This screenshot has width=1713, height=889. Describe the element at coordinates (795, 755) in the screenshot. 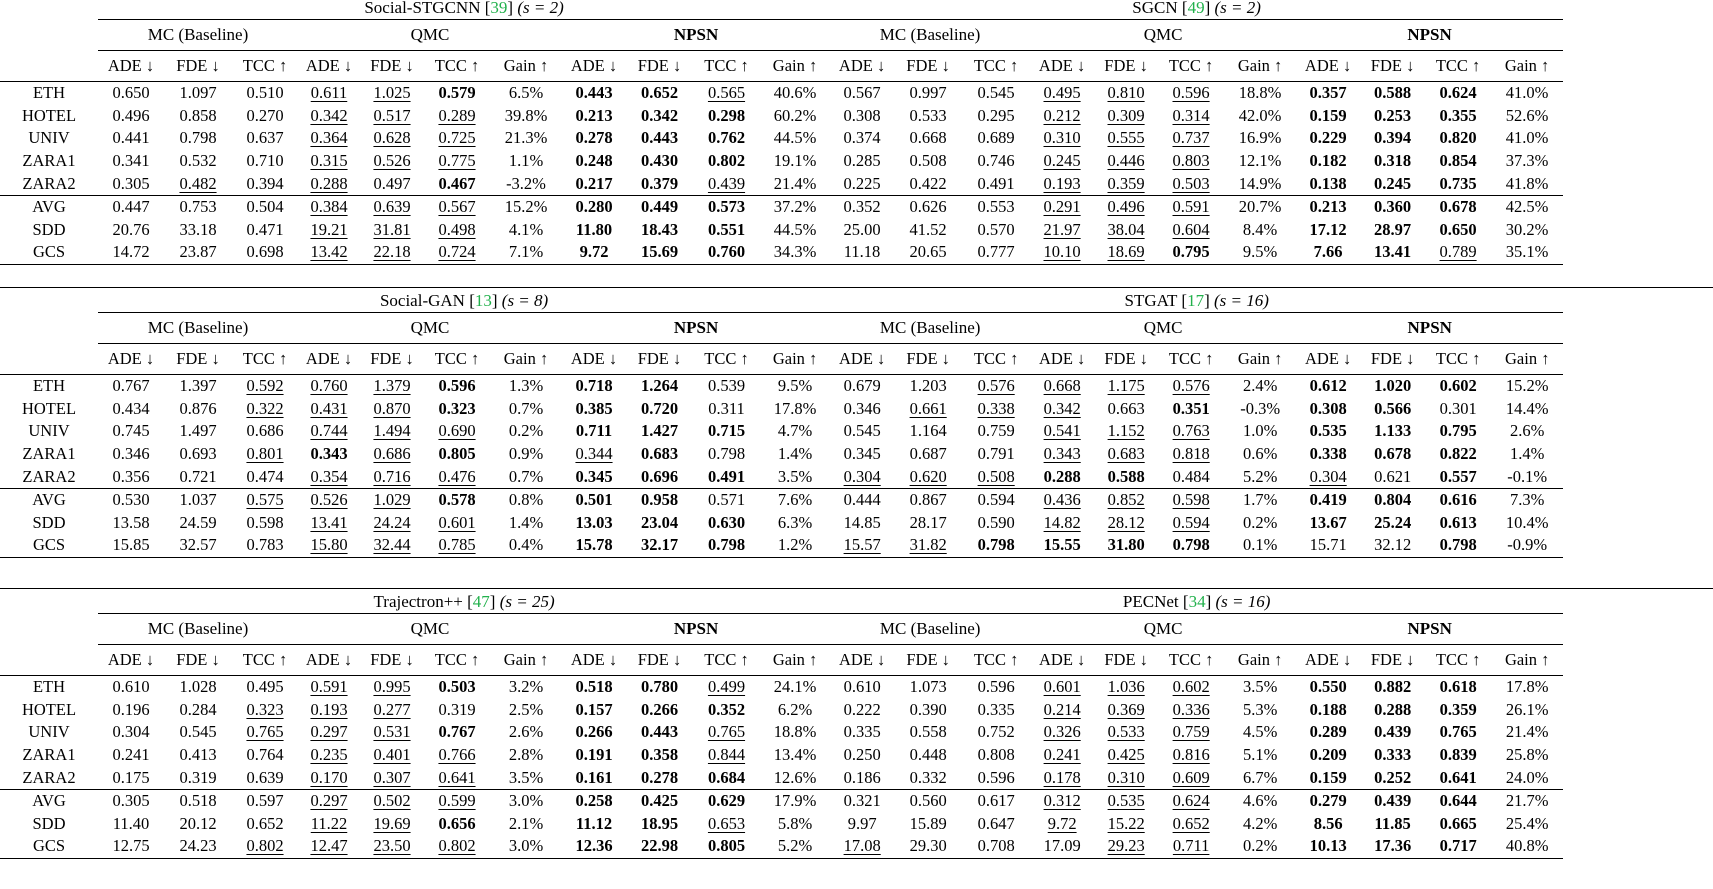

I see `cell-value: 13.4%` at that location.